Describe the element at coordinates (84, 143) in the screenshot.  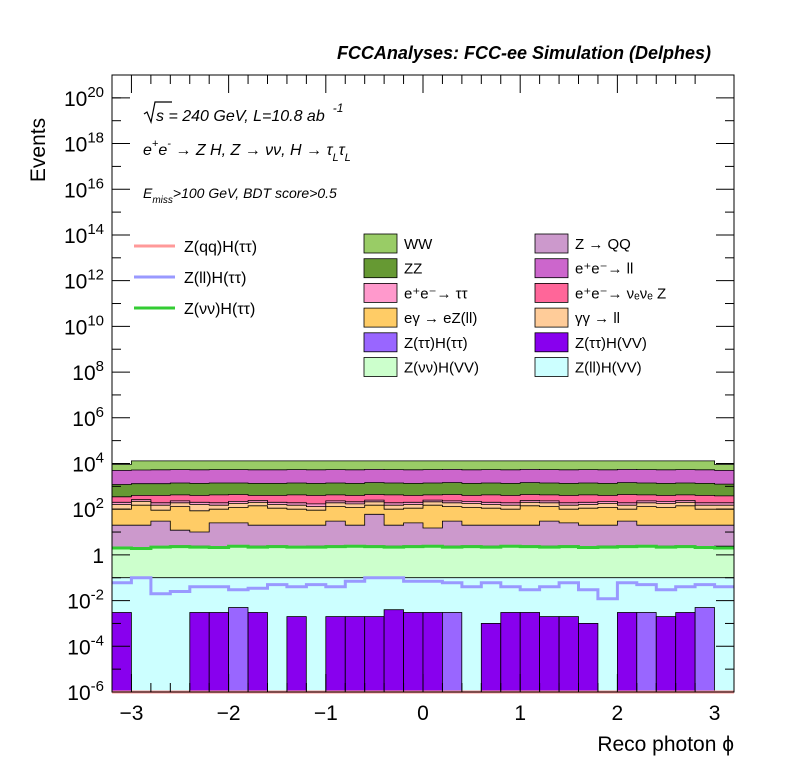
I see `y-tick-label: 10¹⁸` at that location.